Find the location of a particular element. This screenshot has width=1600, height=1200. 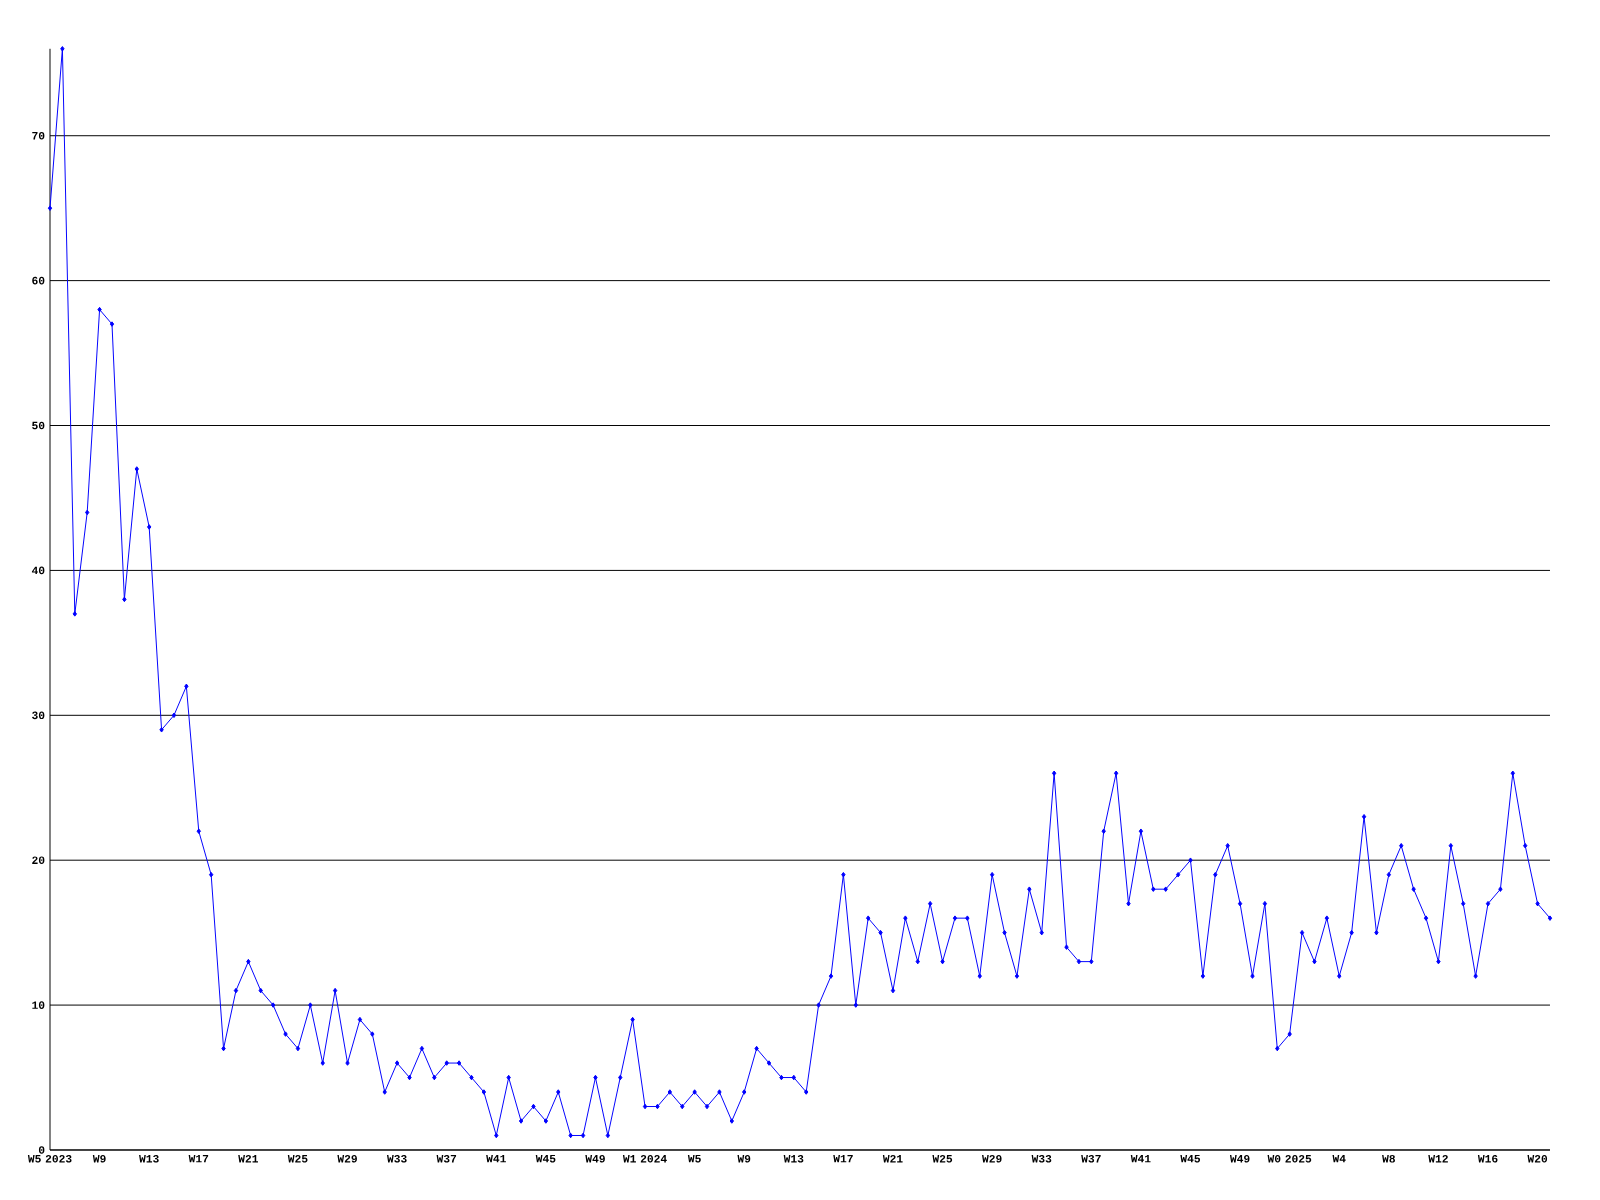

y-tick-label: 50 is located at coordinates (38, 425).